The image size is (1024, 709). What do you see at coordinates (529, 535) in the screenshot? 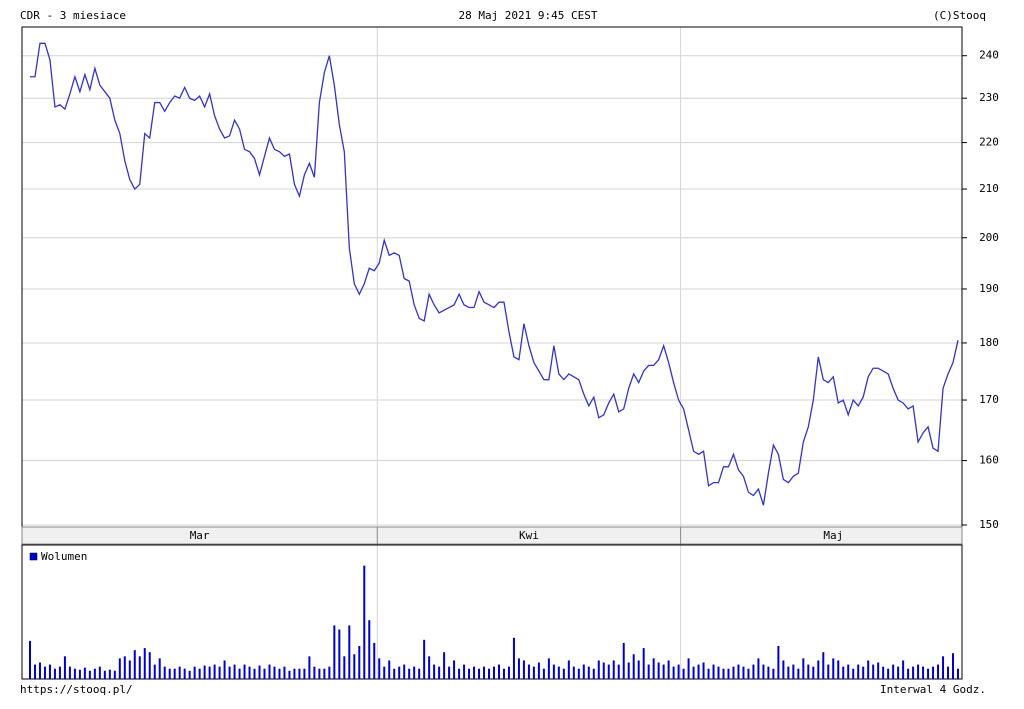
I see `x-tick-label: Kwi` at bounding box center [529, 535].